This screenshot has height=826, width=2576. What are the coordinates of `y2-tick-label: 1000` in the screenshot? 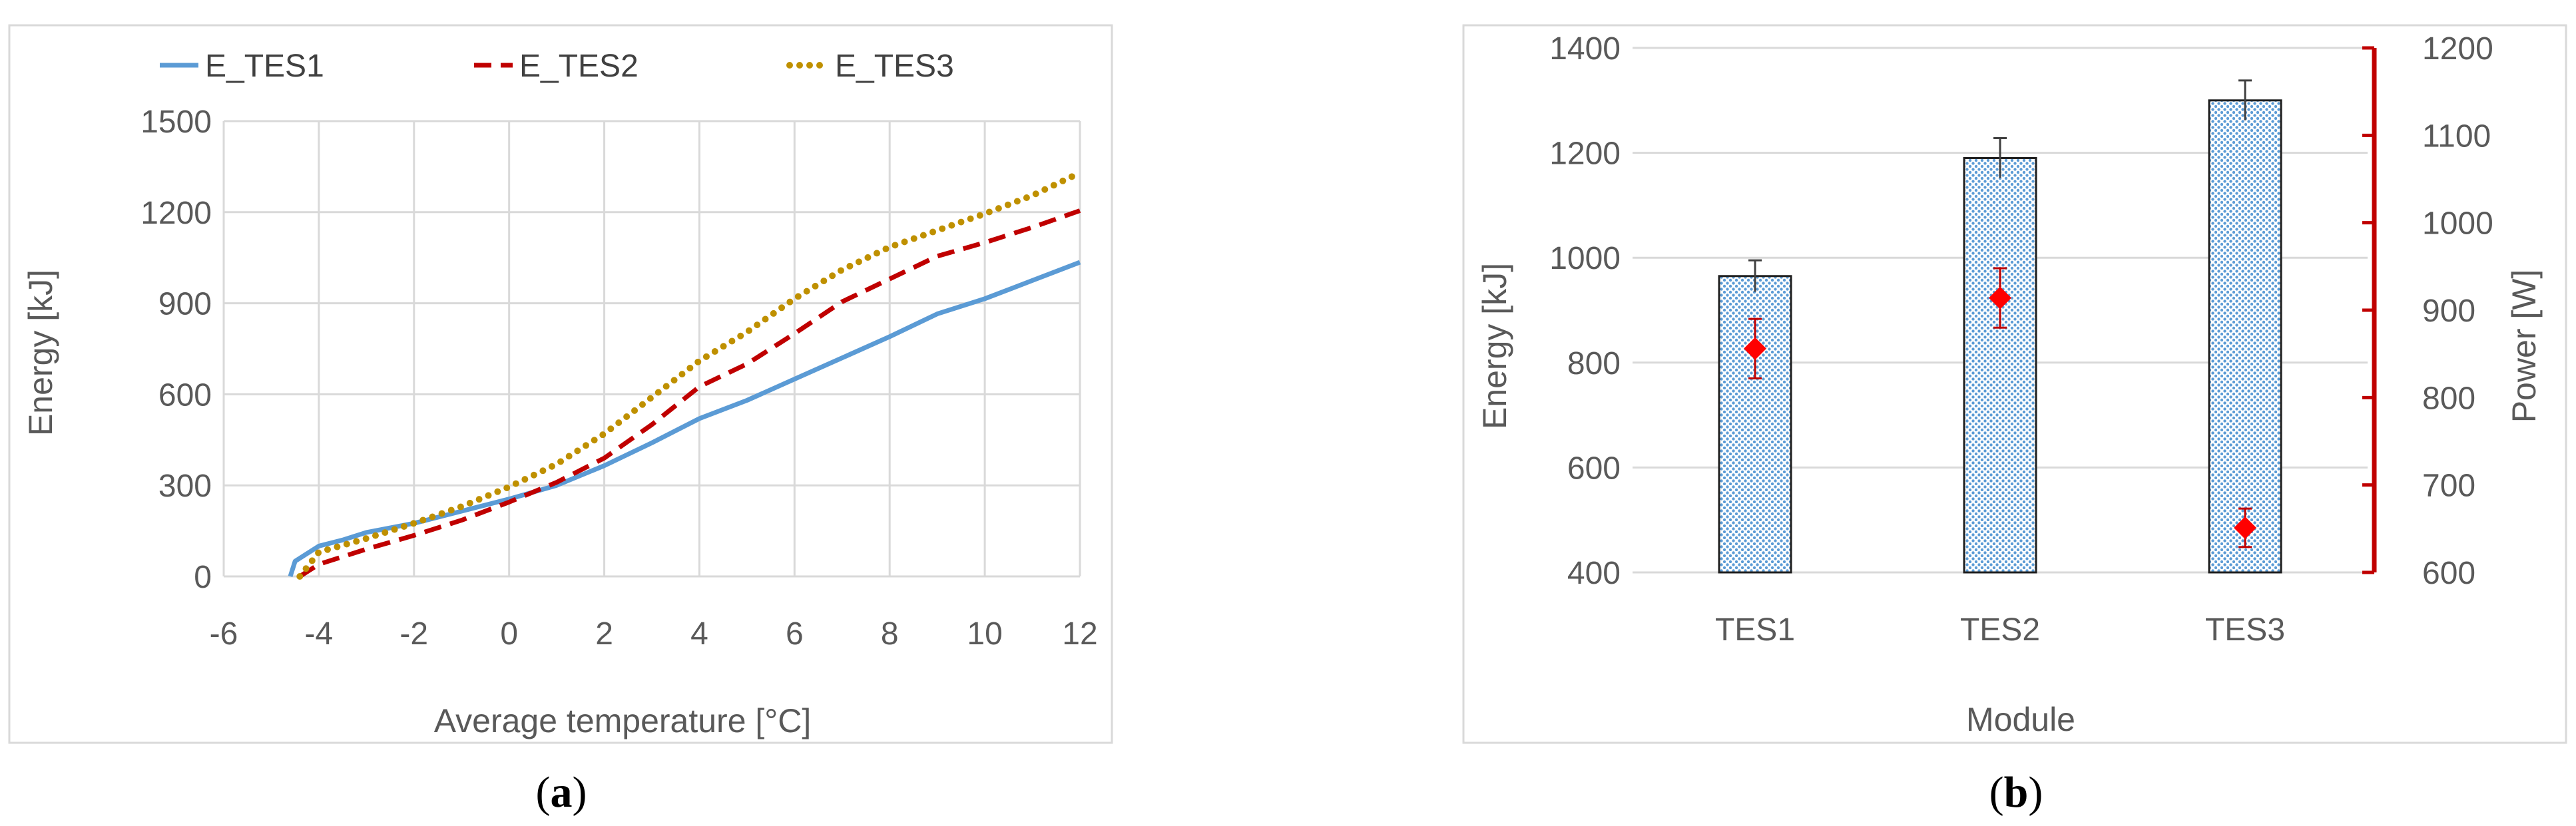 It's located at (2458, 224).